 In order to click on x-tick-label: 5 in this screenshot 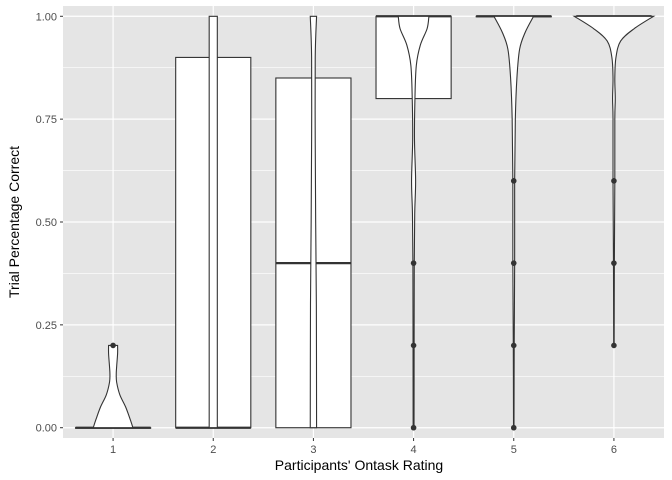, I will do `click(514, 450)`.